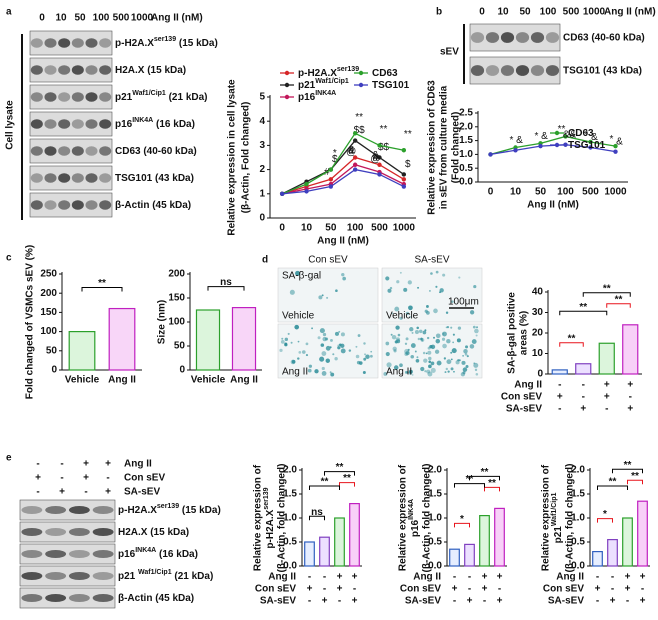 The image size is (658, 620). I want to click on blot-strip, so click(71, 205).